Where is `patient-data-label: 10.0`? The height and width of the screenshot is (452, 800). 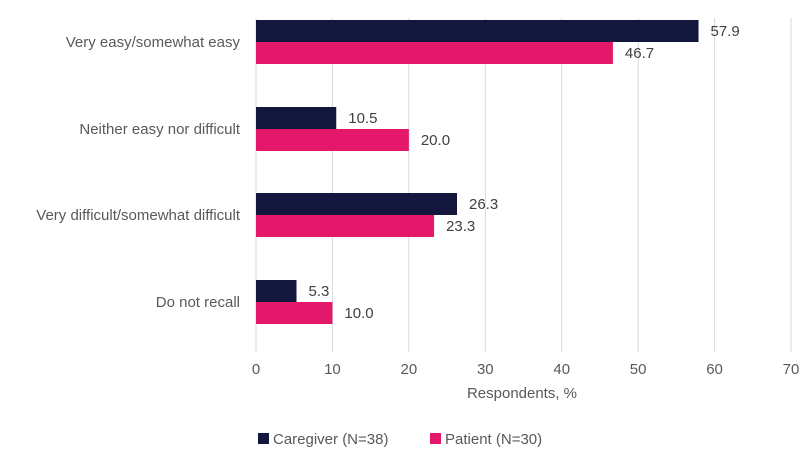 patient-data-label: 10.0 is located at coordinates (358, 313).